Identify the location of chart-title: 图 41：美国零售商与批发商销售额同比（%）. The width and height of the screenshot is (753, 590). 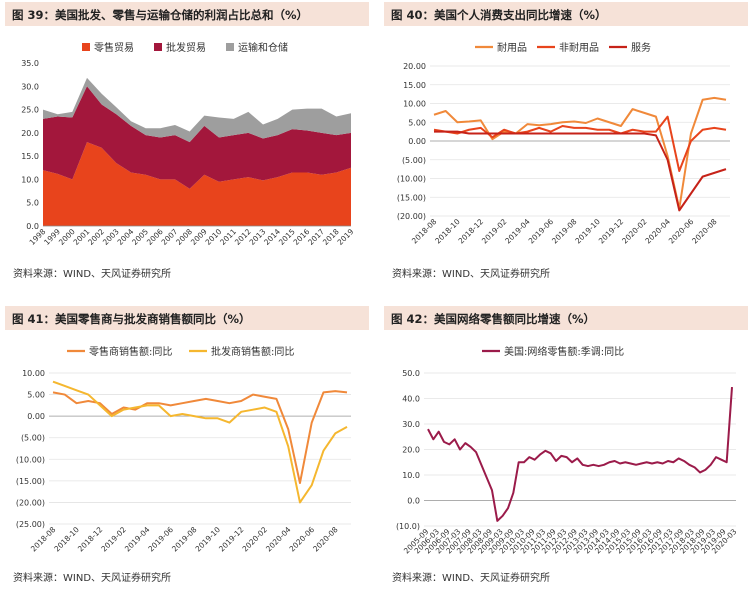
(131, 319).